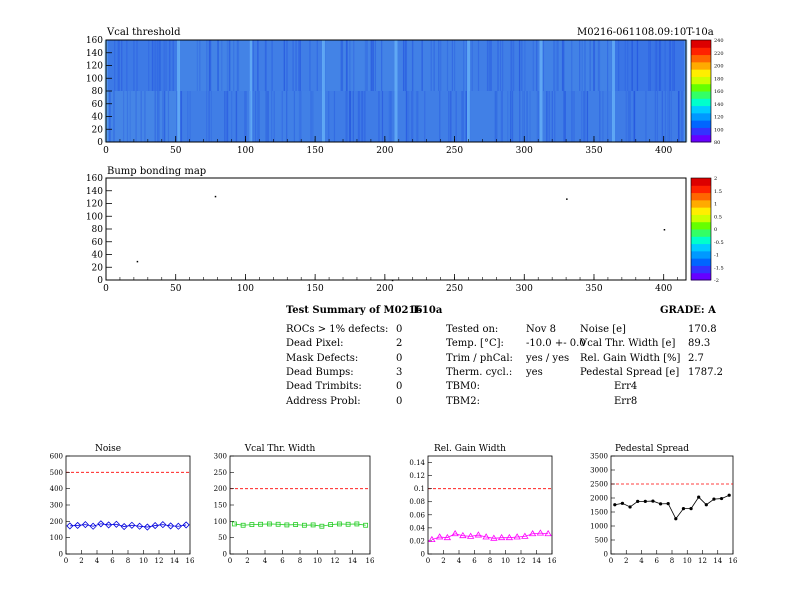 This screenshot has width=792, height=612. What do you see at coordinates (672, 561) in the screenshot?
I see `x-tick-label: 8` at bounding box center [672, 561].